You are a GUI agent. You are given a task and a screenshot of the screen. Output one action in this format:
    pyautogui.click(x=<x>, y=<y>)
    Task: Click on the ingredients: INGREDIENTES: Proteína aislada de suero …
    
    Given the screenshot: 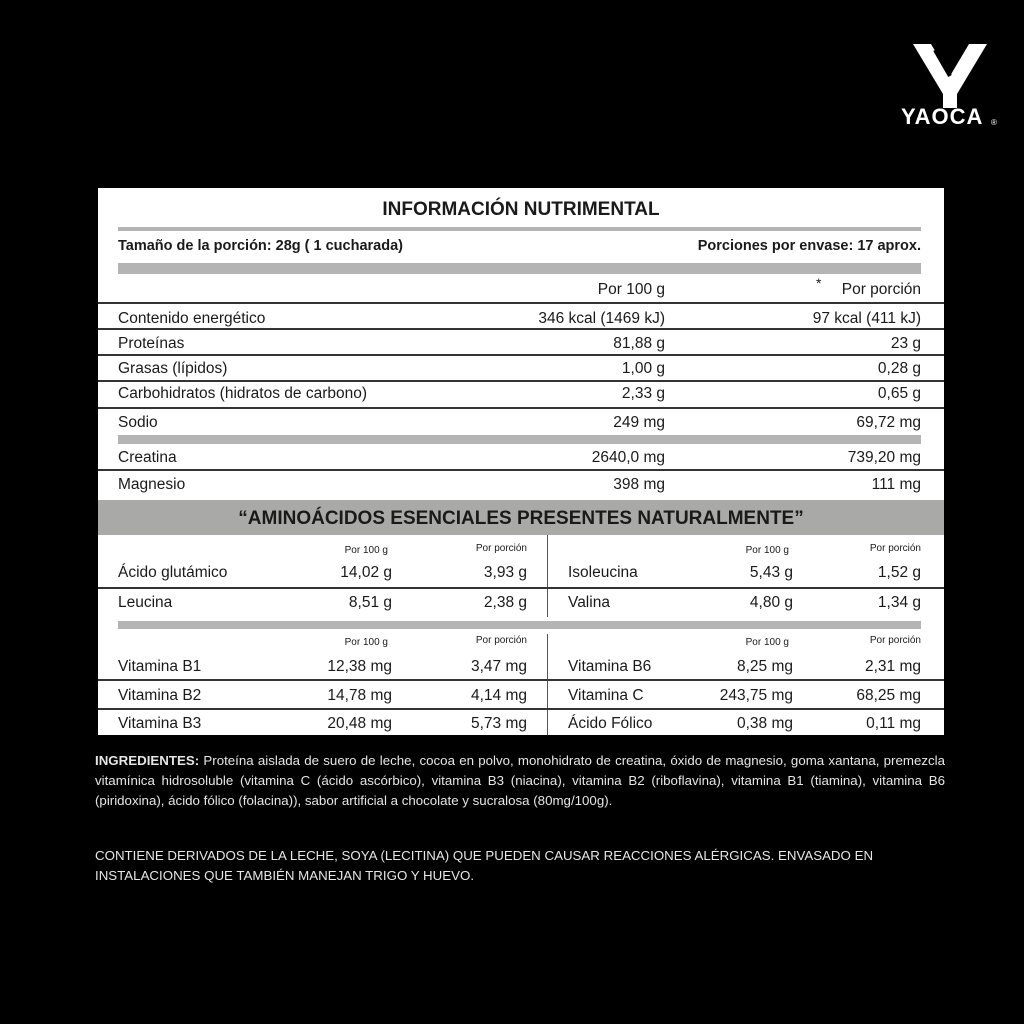 What is the action you would take?
    pyautogui.click(x=520, y=781)
    